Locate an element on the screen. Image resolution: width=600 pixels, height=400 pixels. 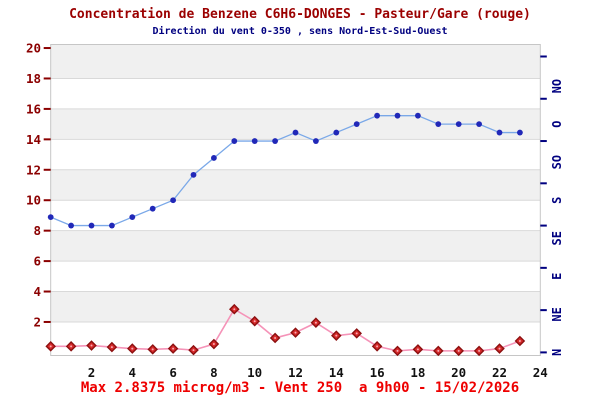
x-axis-label: 22 is located at coordinates (499, 372).